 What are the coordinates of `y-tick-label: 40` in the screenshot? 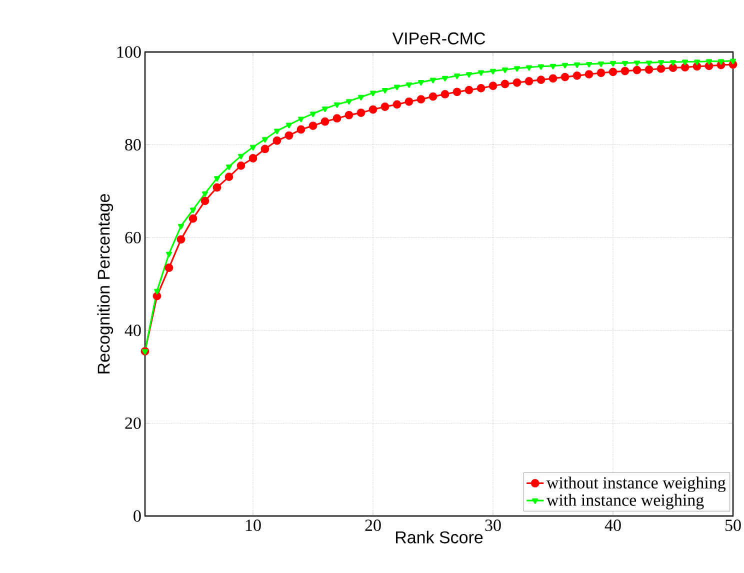 It's located at (132, 330).